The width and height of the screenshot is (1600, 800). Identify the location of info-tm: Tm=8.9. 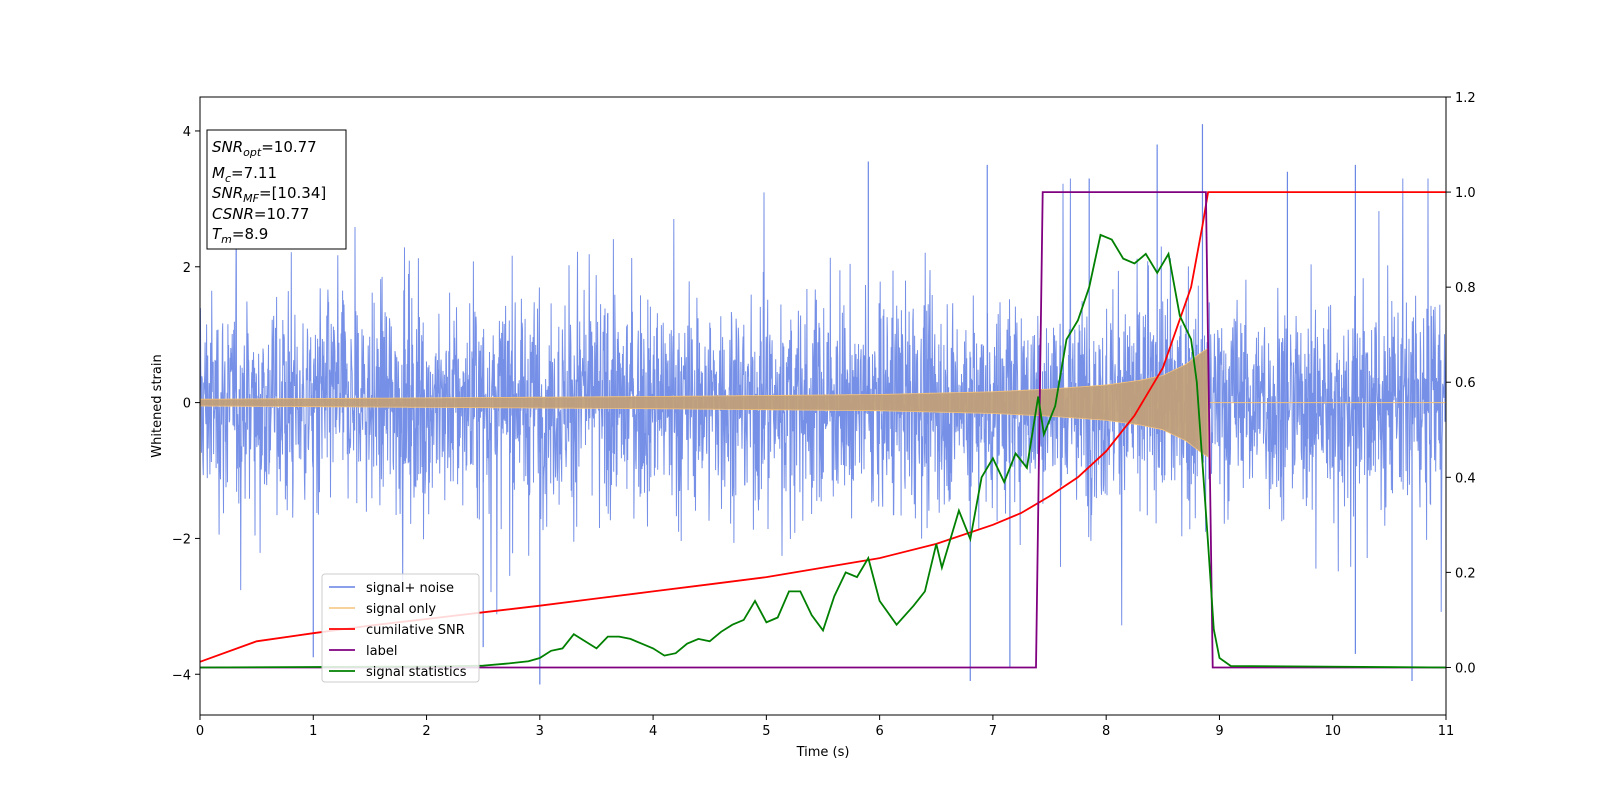
(240, 235).